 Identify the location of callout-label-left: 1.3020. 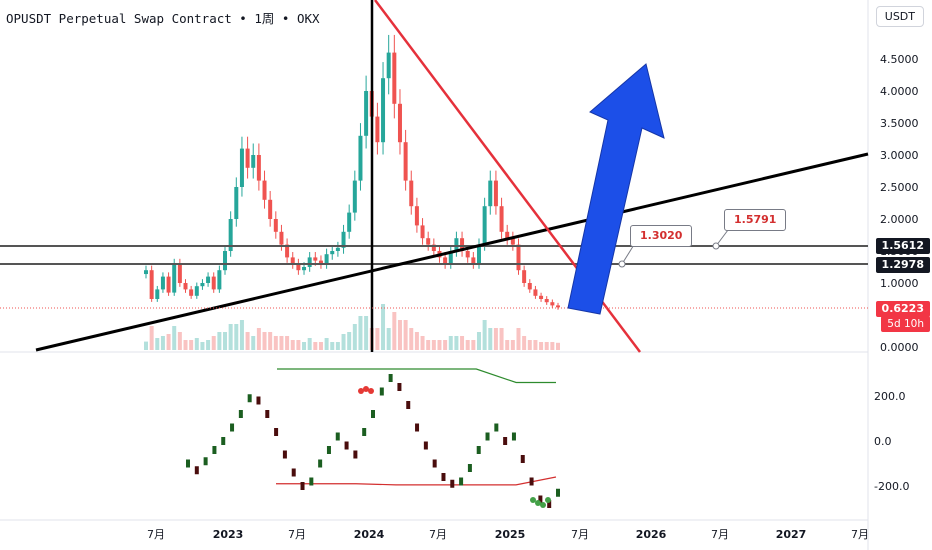
(661, 236).